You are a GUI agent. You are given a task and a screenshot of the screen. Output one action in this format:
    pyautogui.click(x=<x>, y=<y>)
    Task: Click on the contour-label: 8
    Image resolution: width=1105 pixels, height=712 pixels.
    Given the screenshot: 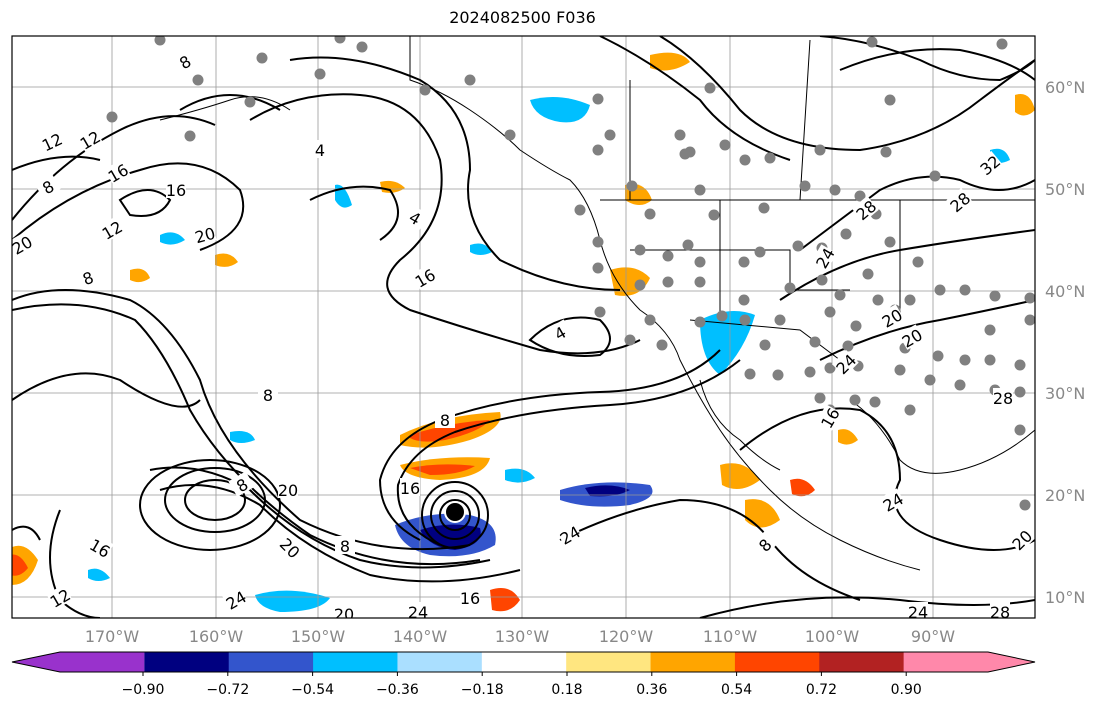 What is the action you would take?
    pyautogui.click(x=445, y=420)
    